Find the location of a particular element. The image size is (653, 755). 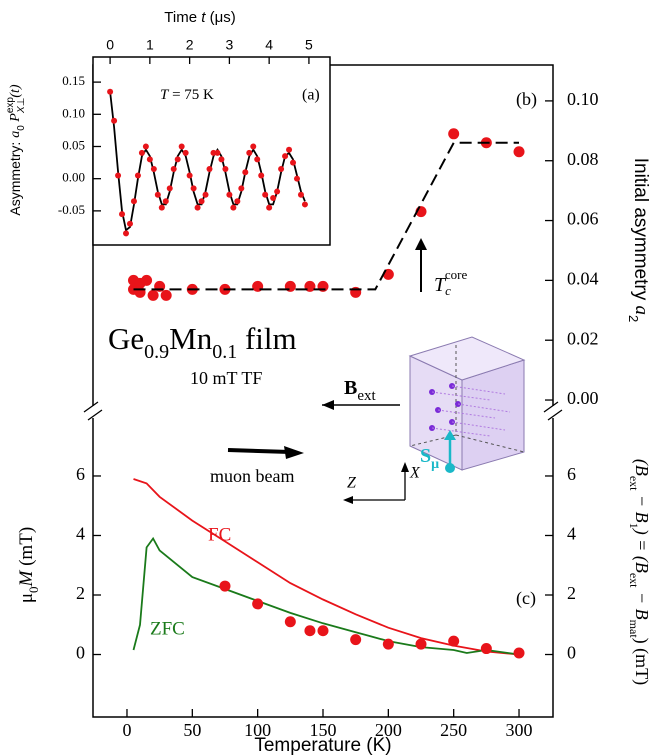

cylinders is located at coordinates (445, 407).